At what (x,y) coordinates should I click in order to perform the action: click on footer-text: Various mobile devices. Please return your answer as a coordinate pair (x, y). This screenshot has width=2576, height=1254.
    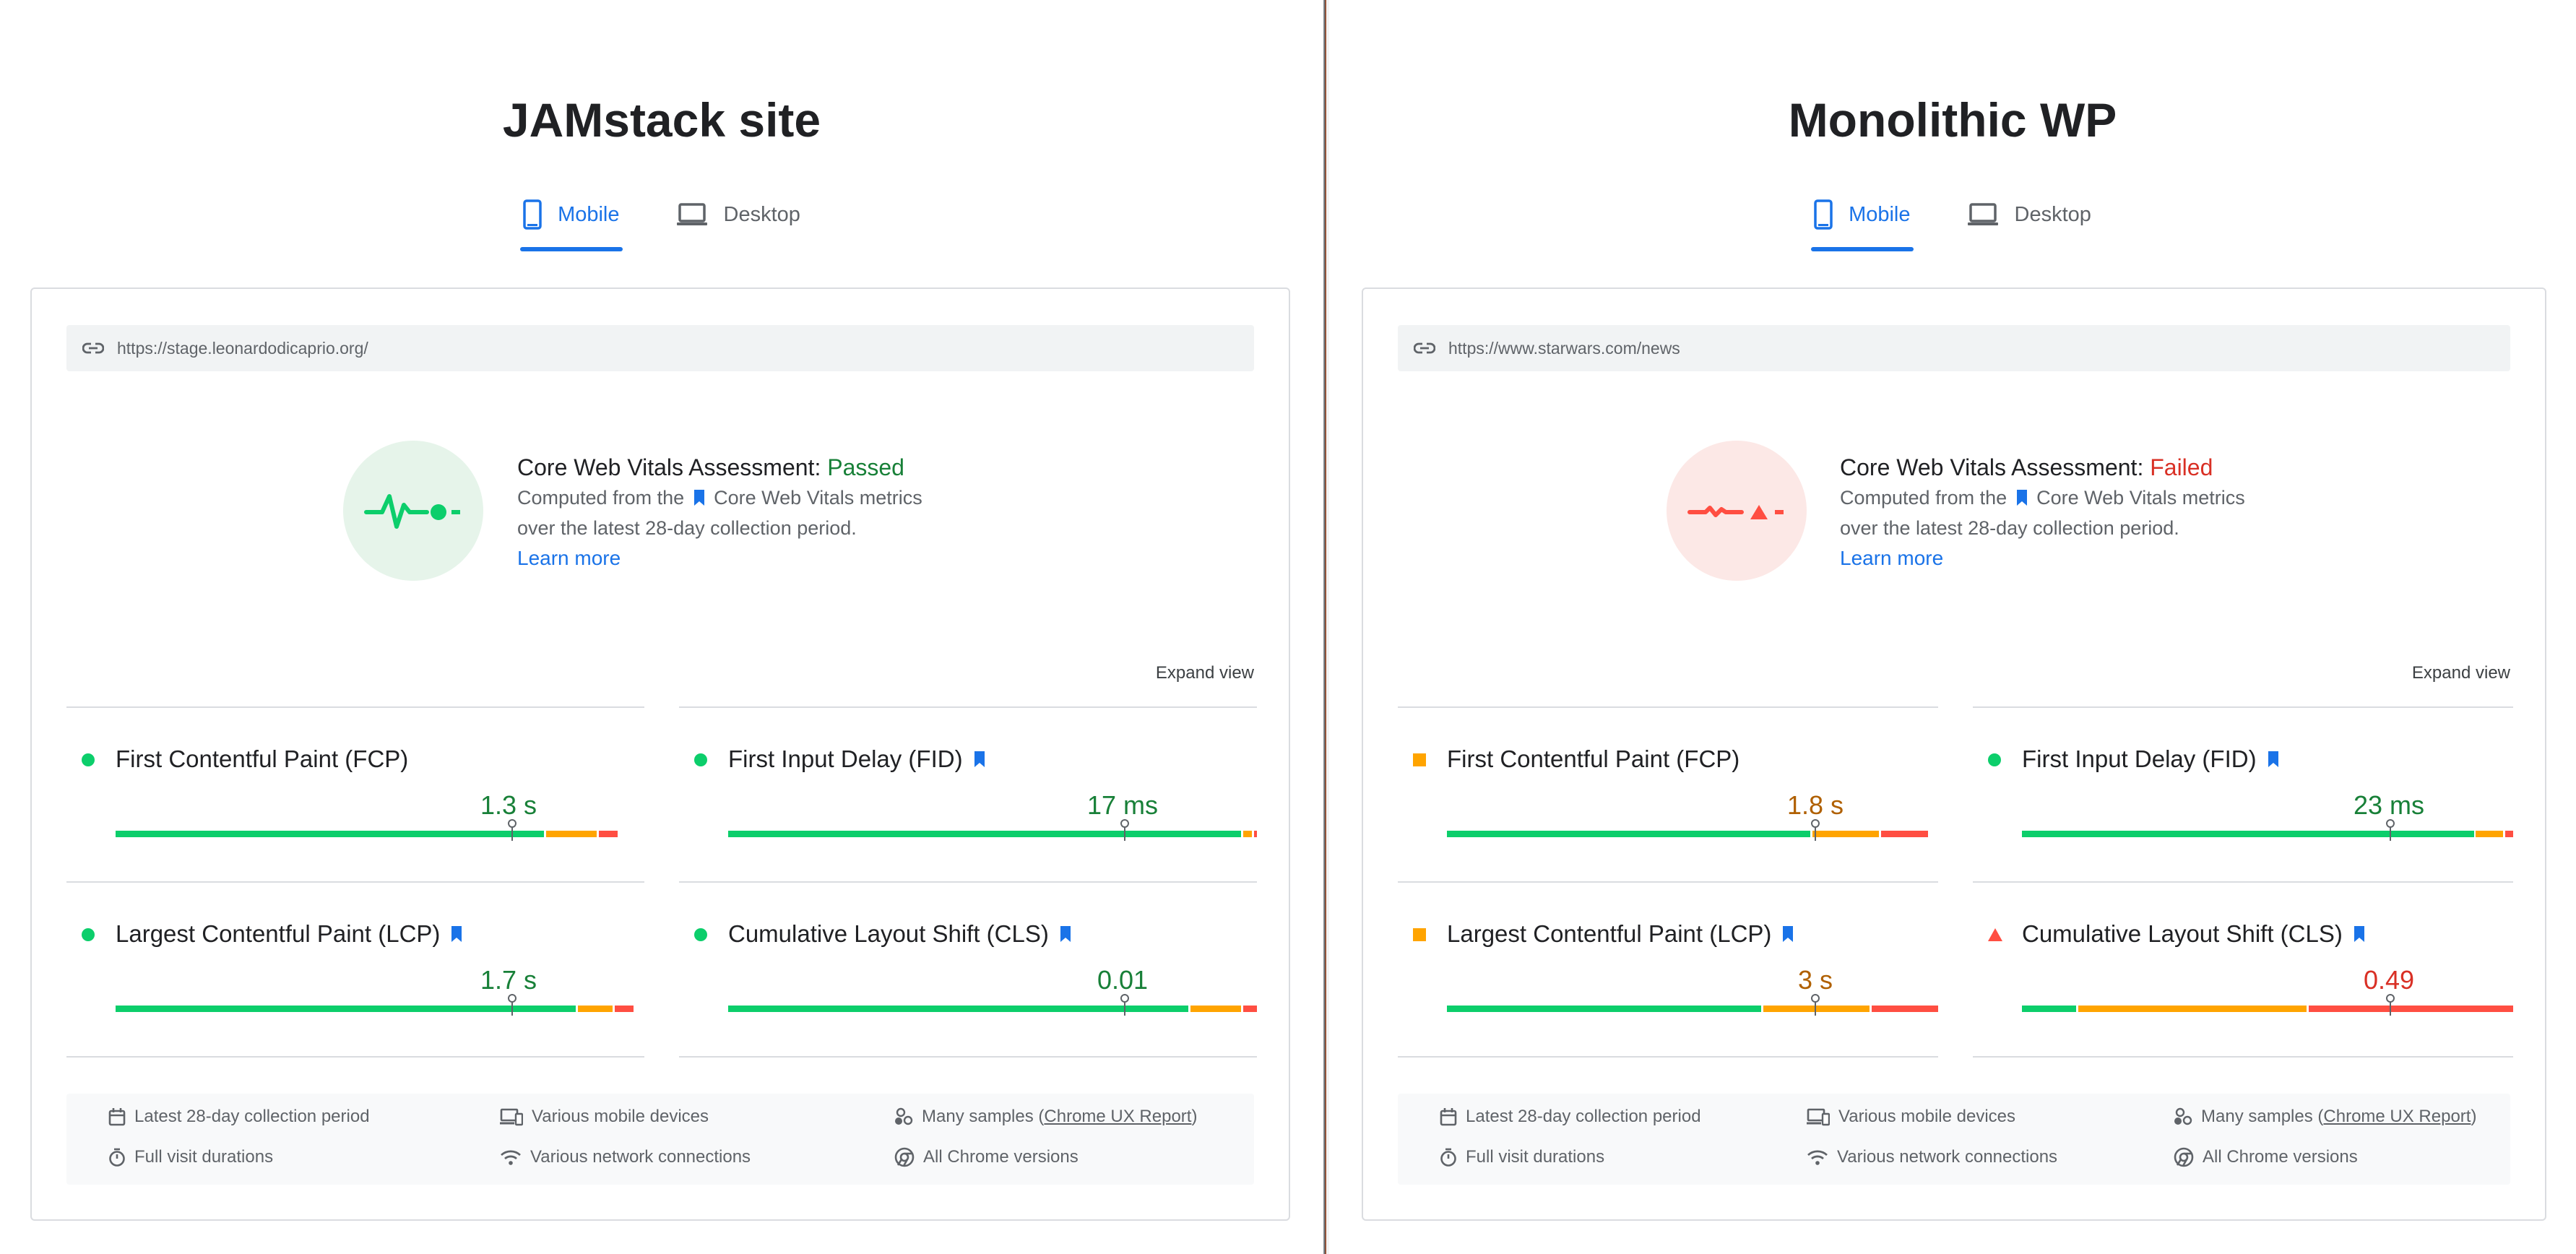
    Looking at the image, I should click on (620, 1116).